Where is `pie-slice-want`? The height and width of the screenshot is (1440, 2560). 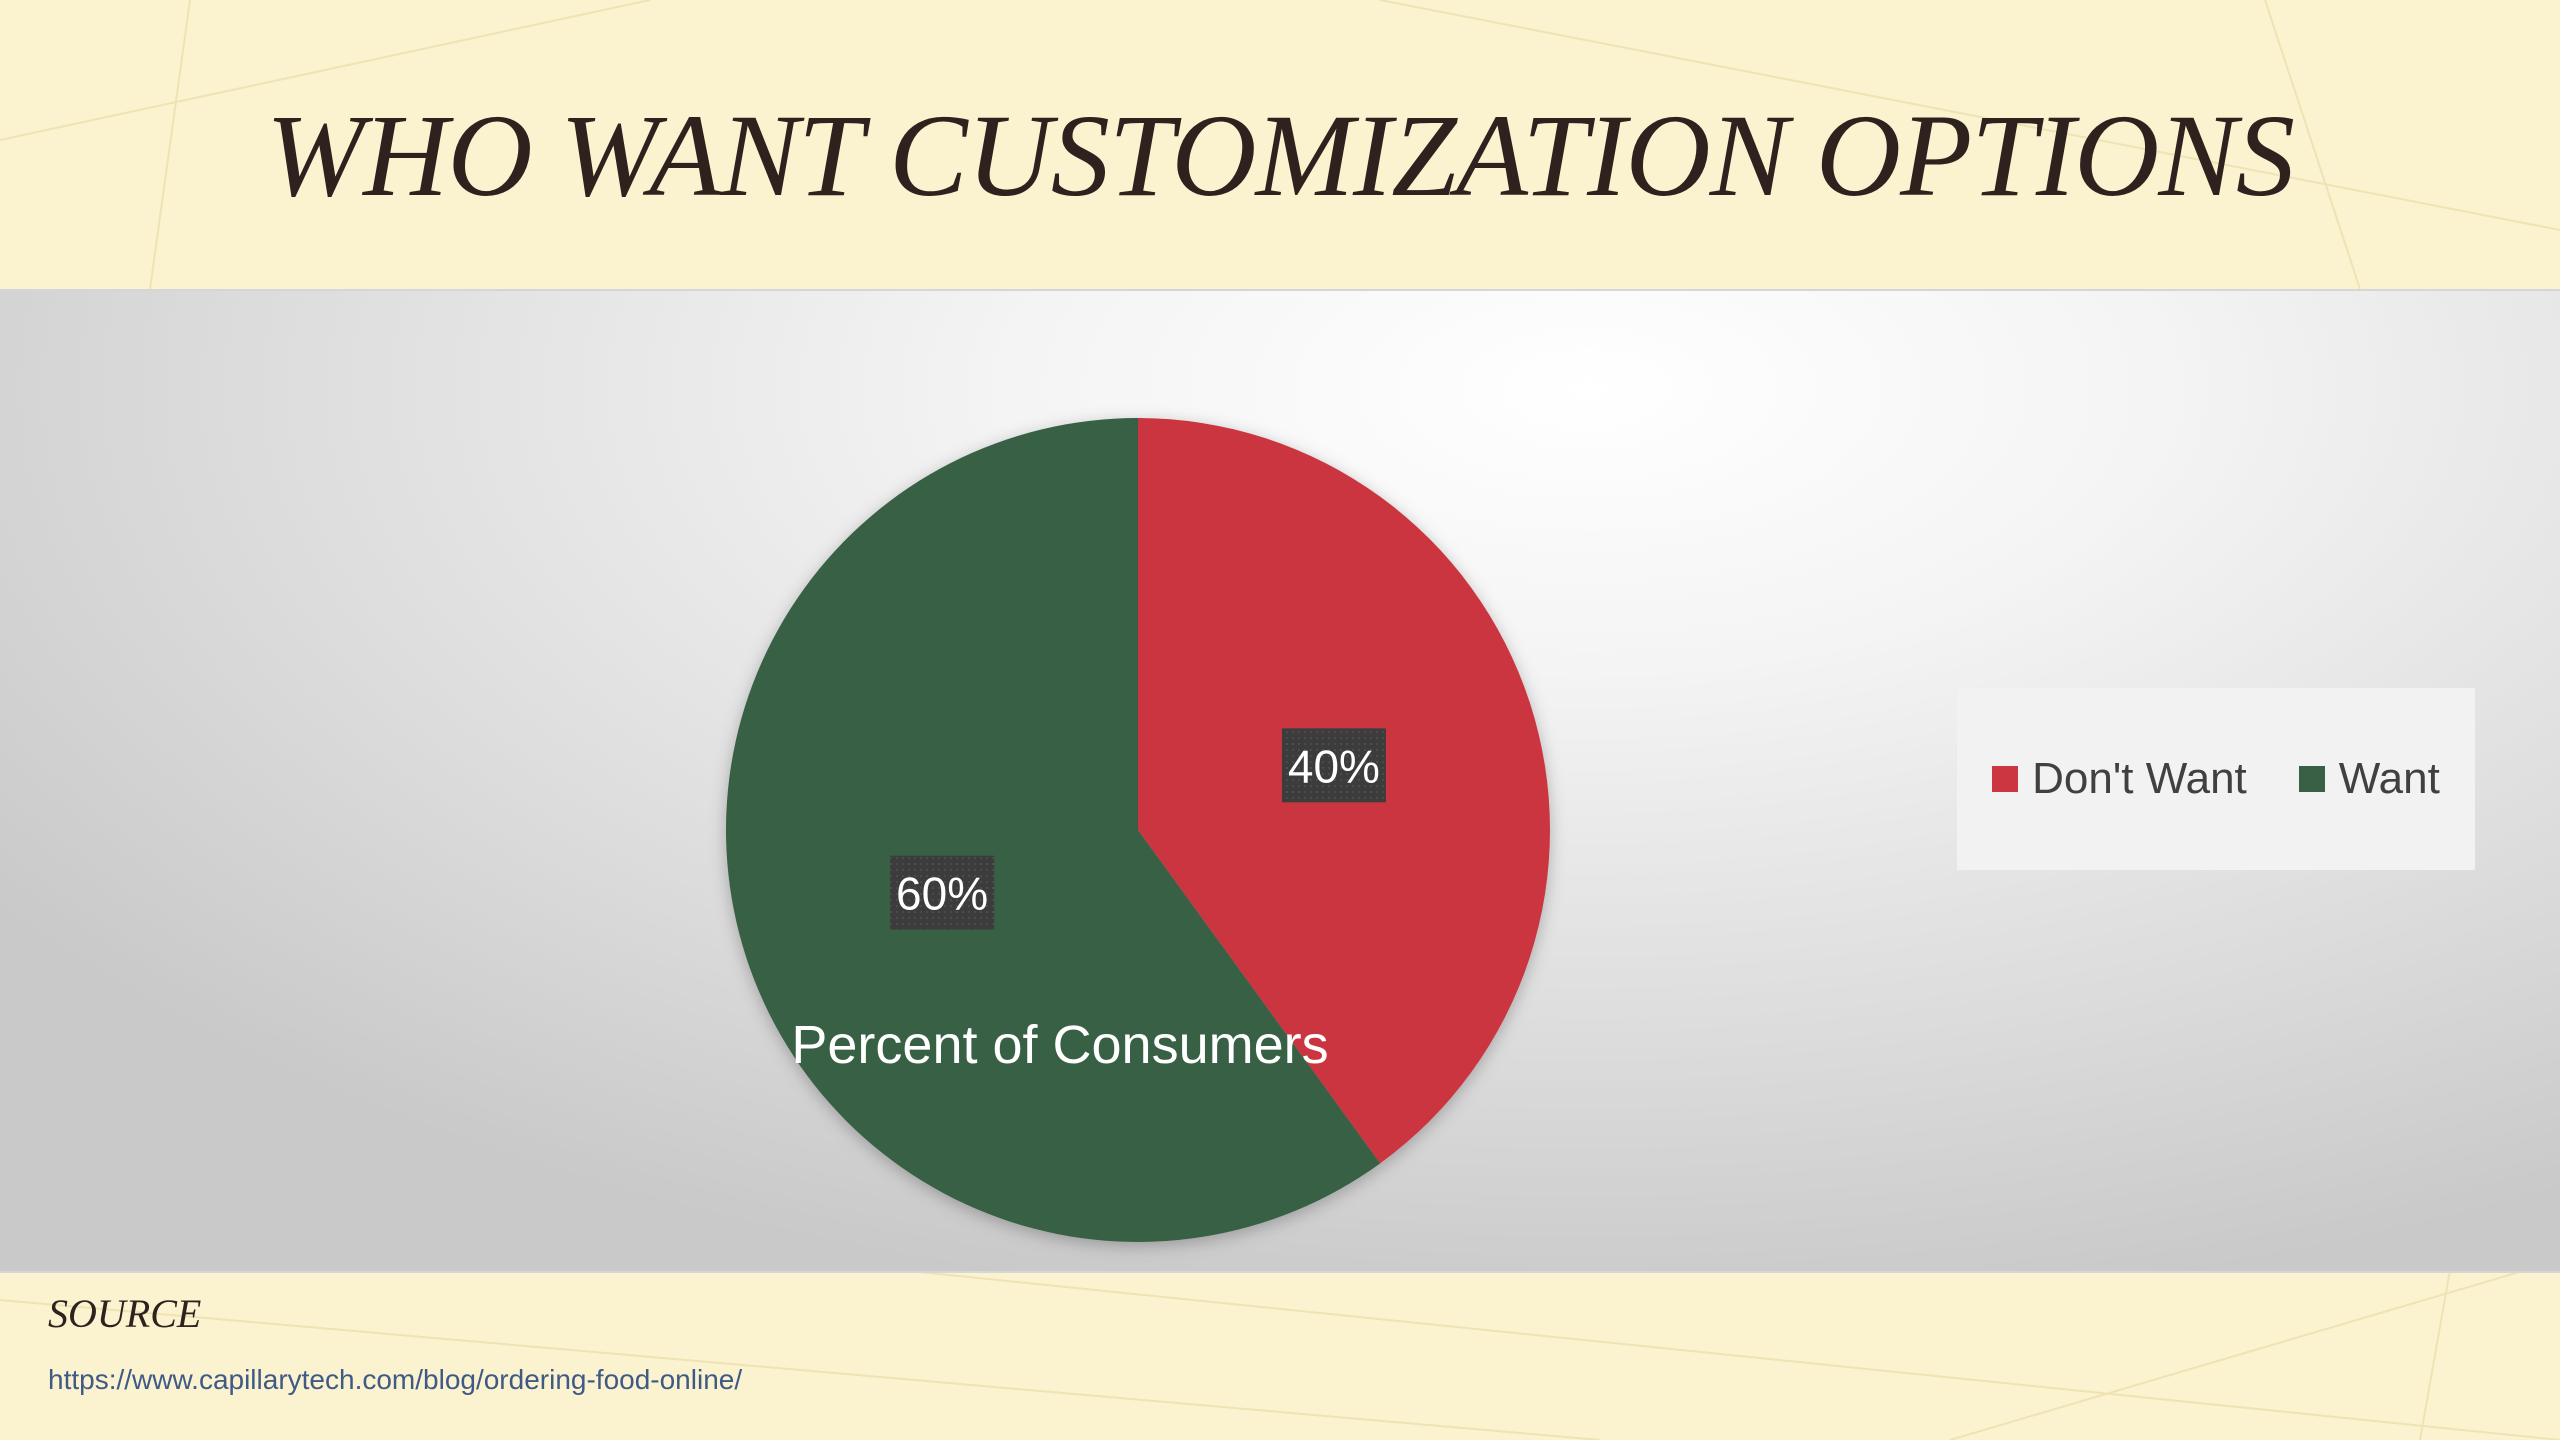
pie-slice-want is located at coordinates (1053, 829).